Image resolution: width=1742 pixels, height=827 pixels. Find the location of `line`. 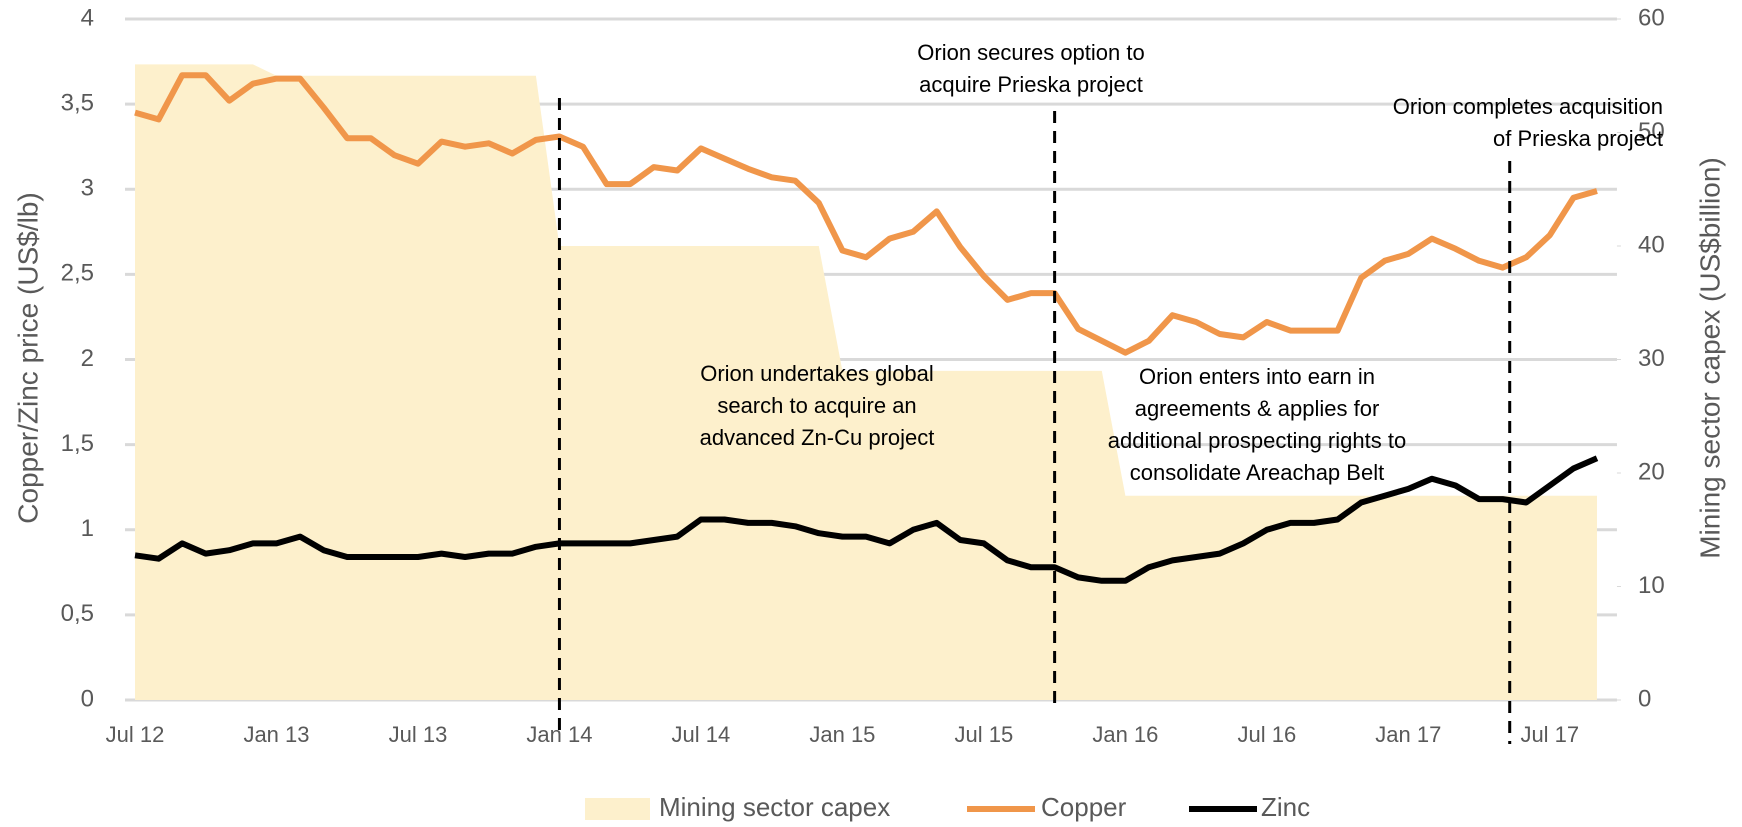

line is located at coordinates (866, 519).